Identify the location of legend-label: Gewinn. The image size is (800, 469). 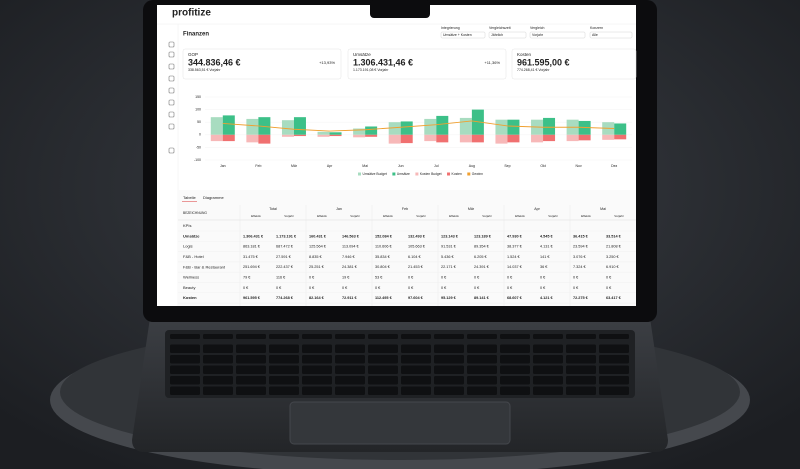
(477, 174).